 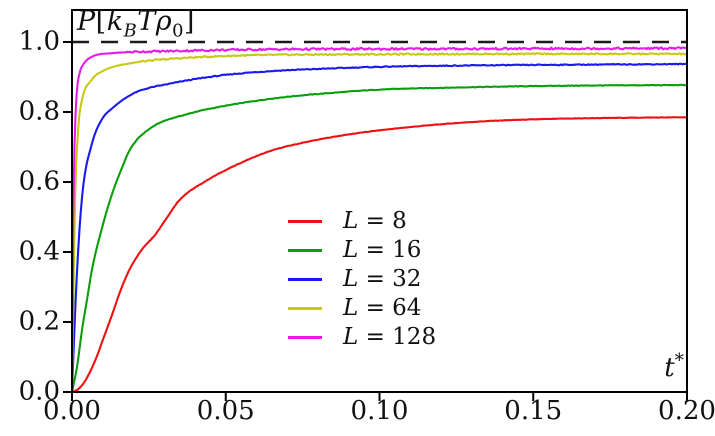 I want to click on y-tick-label: 0.4, so click(x=39, y=251).